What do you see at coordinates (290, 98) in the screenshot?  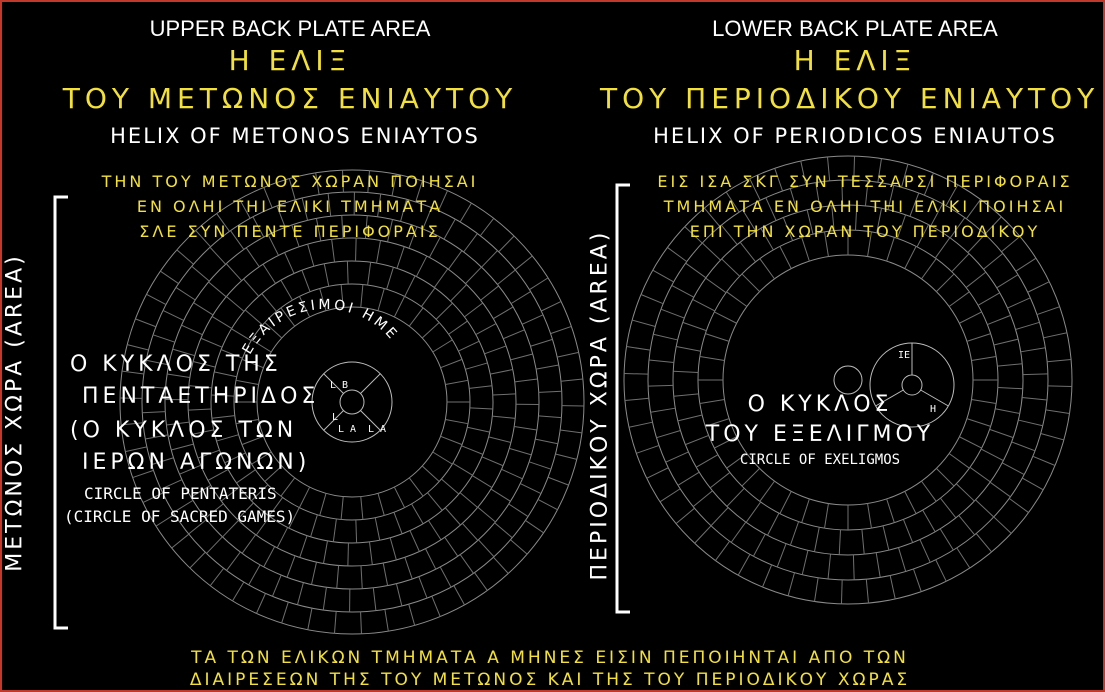 I see `upper-greek-title-2: ΤΟΥ ΜΕΤΩΝΟΣ ΕΝΙΑΥΤΟΥ` at bounding box center [290, 98].